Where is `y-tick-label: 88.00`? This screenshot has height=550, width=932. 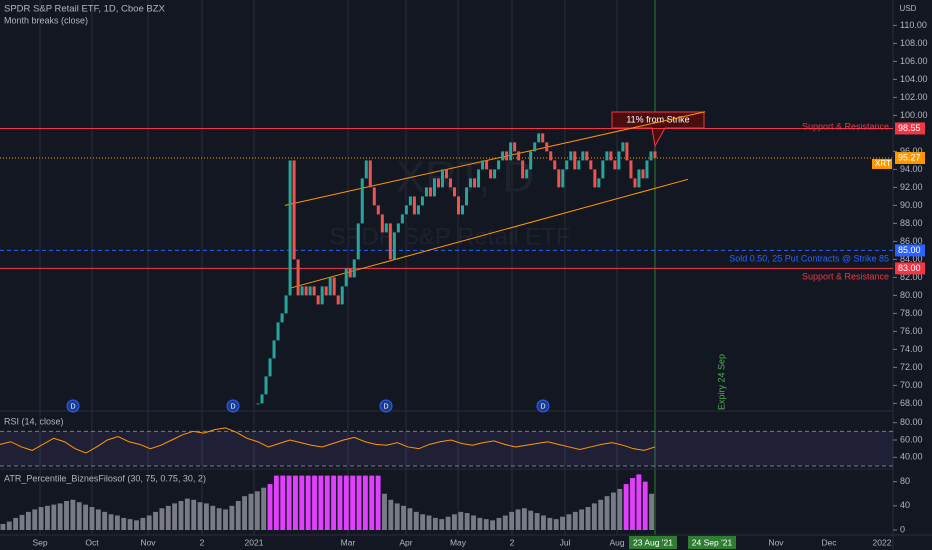
y-tick-label: 88.00 is located at coordinates (911, 223).